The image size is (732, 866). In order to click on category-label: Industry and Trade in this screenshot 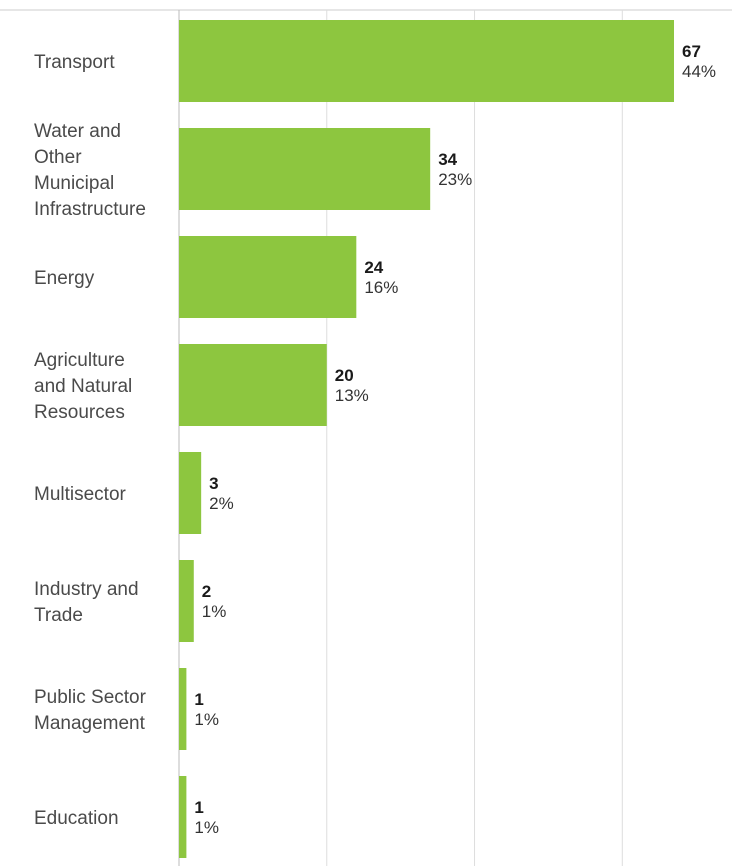, I will do `click(86, 602)`.